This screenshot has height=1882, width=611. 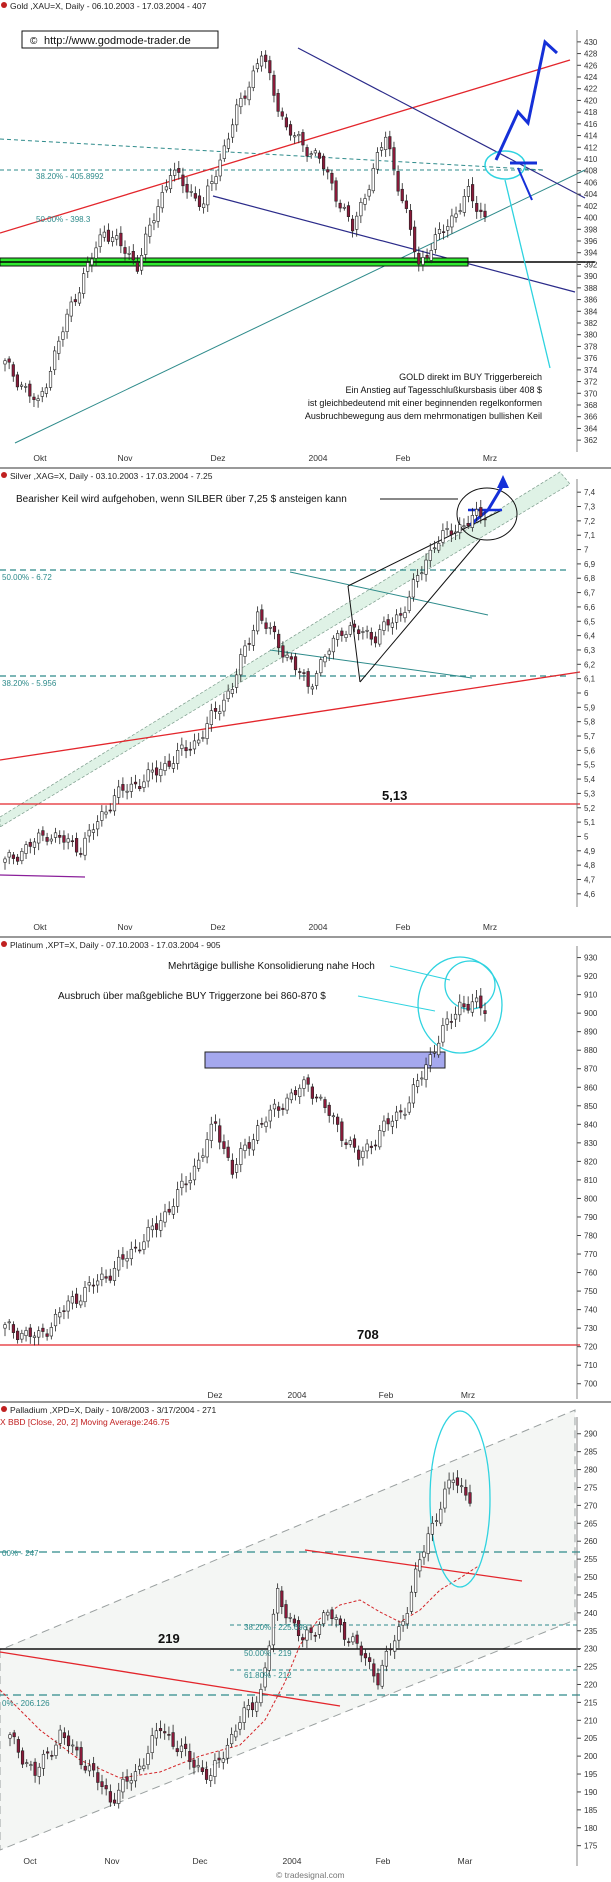 I want to click on y-tick-label: 378, so click(x=591, y=346).